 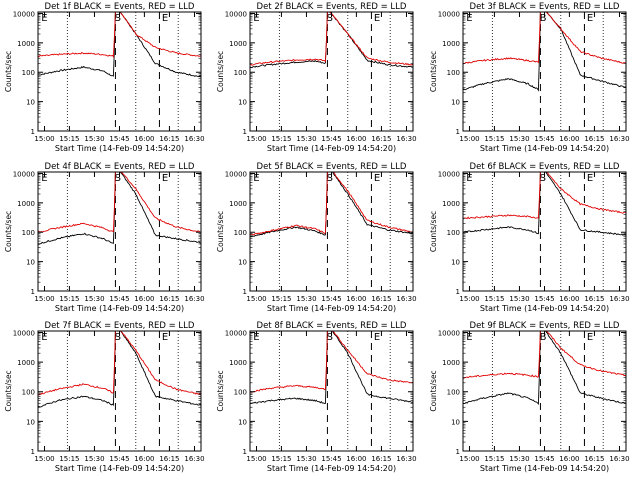 I want to click on region-marker-label: B, so click(x=543, y=337).